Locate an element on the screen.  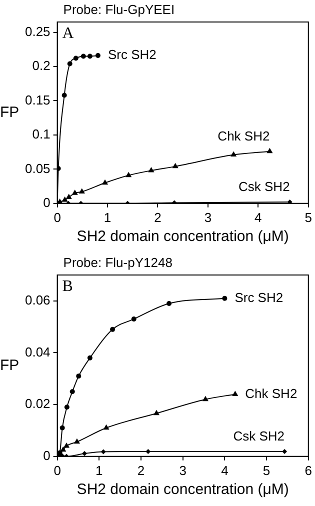
y-tick-label: 0.2 is located at coordinates (41, 66).